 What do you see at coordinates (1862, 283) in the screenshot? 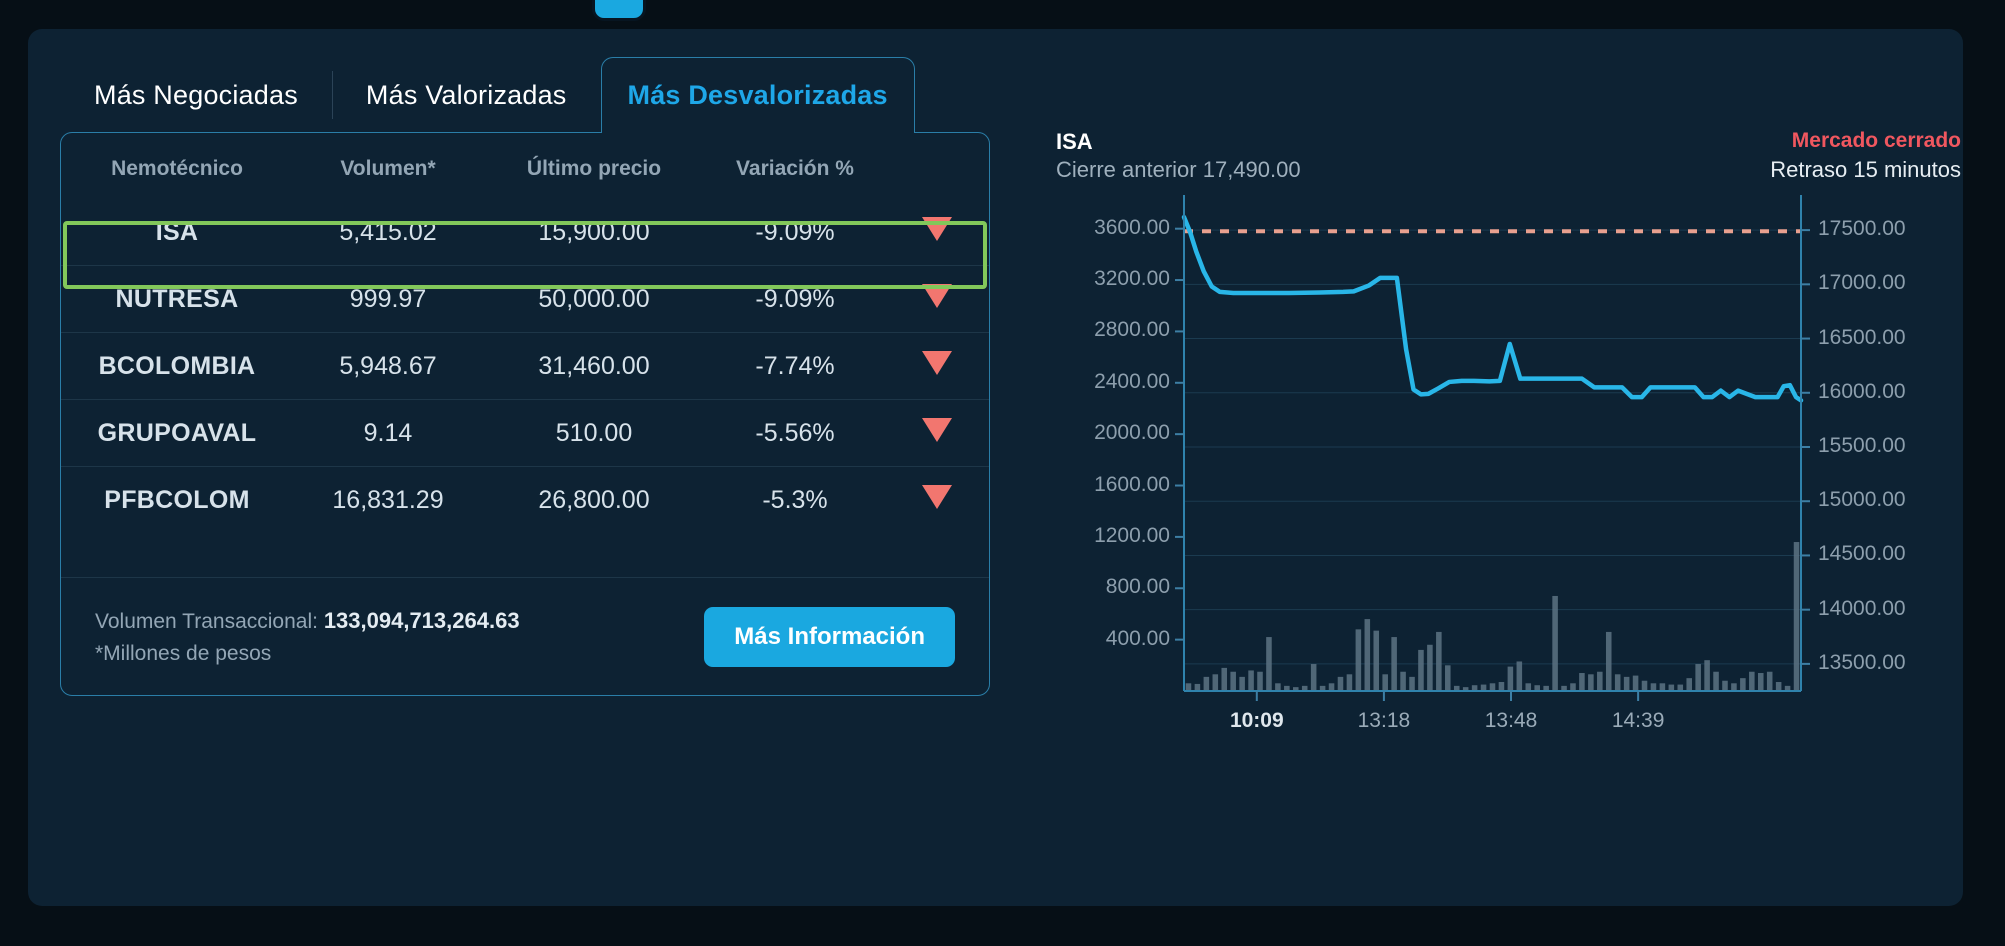
I see `y-axis-right-tick-label: 17000.00` at bounding box center [1862, 283].